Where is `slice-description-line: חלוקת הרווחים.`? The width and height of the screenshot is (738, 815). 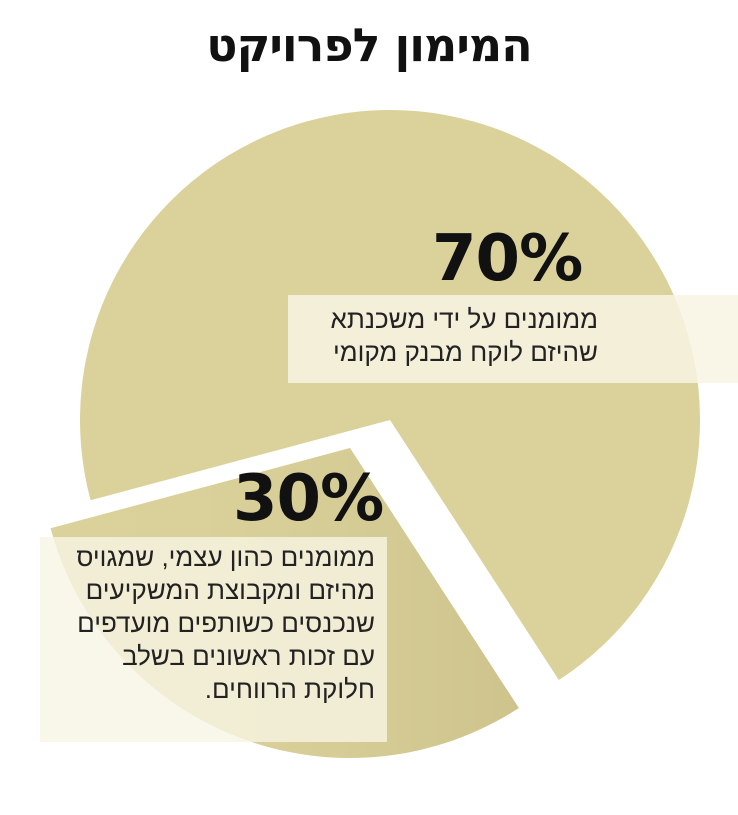
slice-description-line: חלוקת הרווחים. is located at coordinates (289, 689).